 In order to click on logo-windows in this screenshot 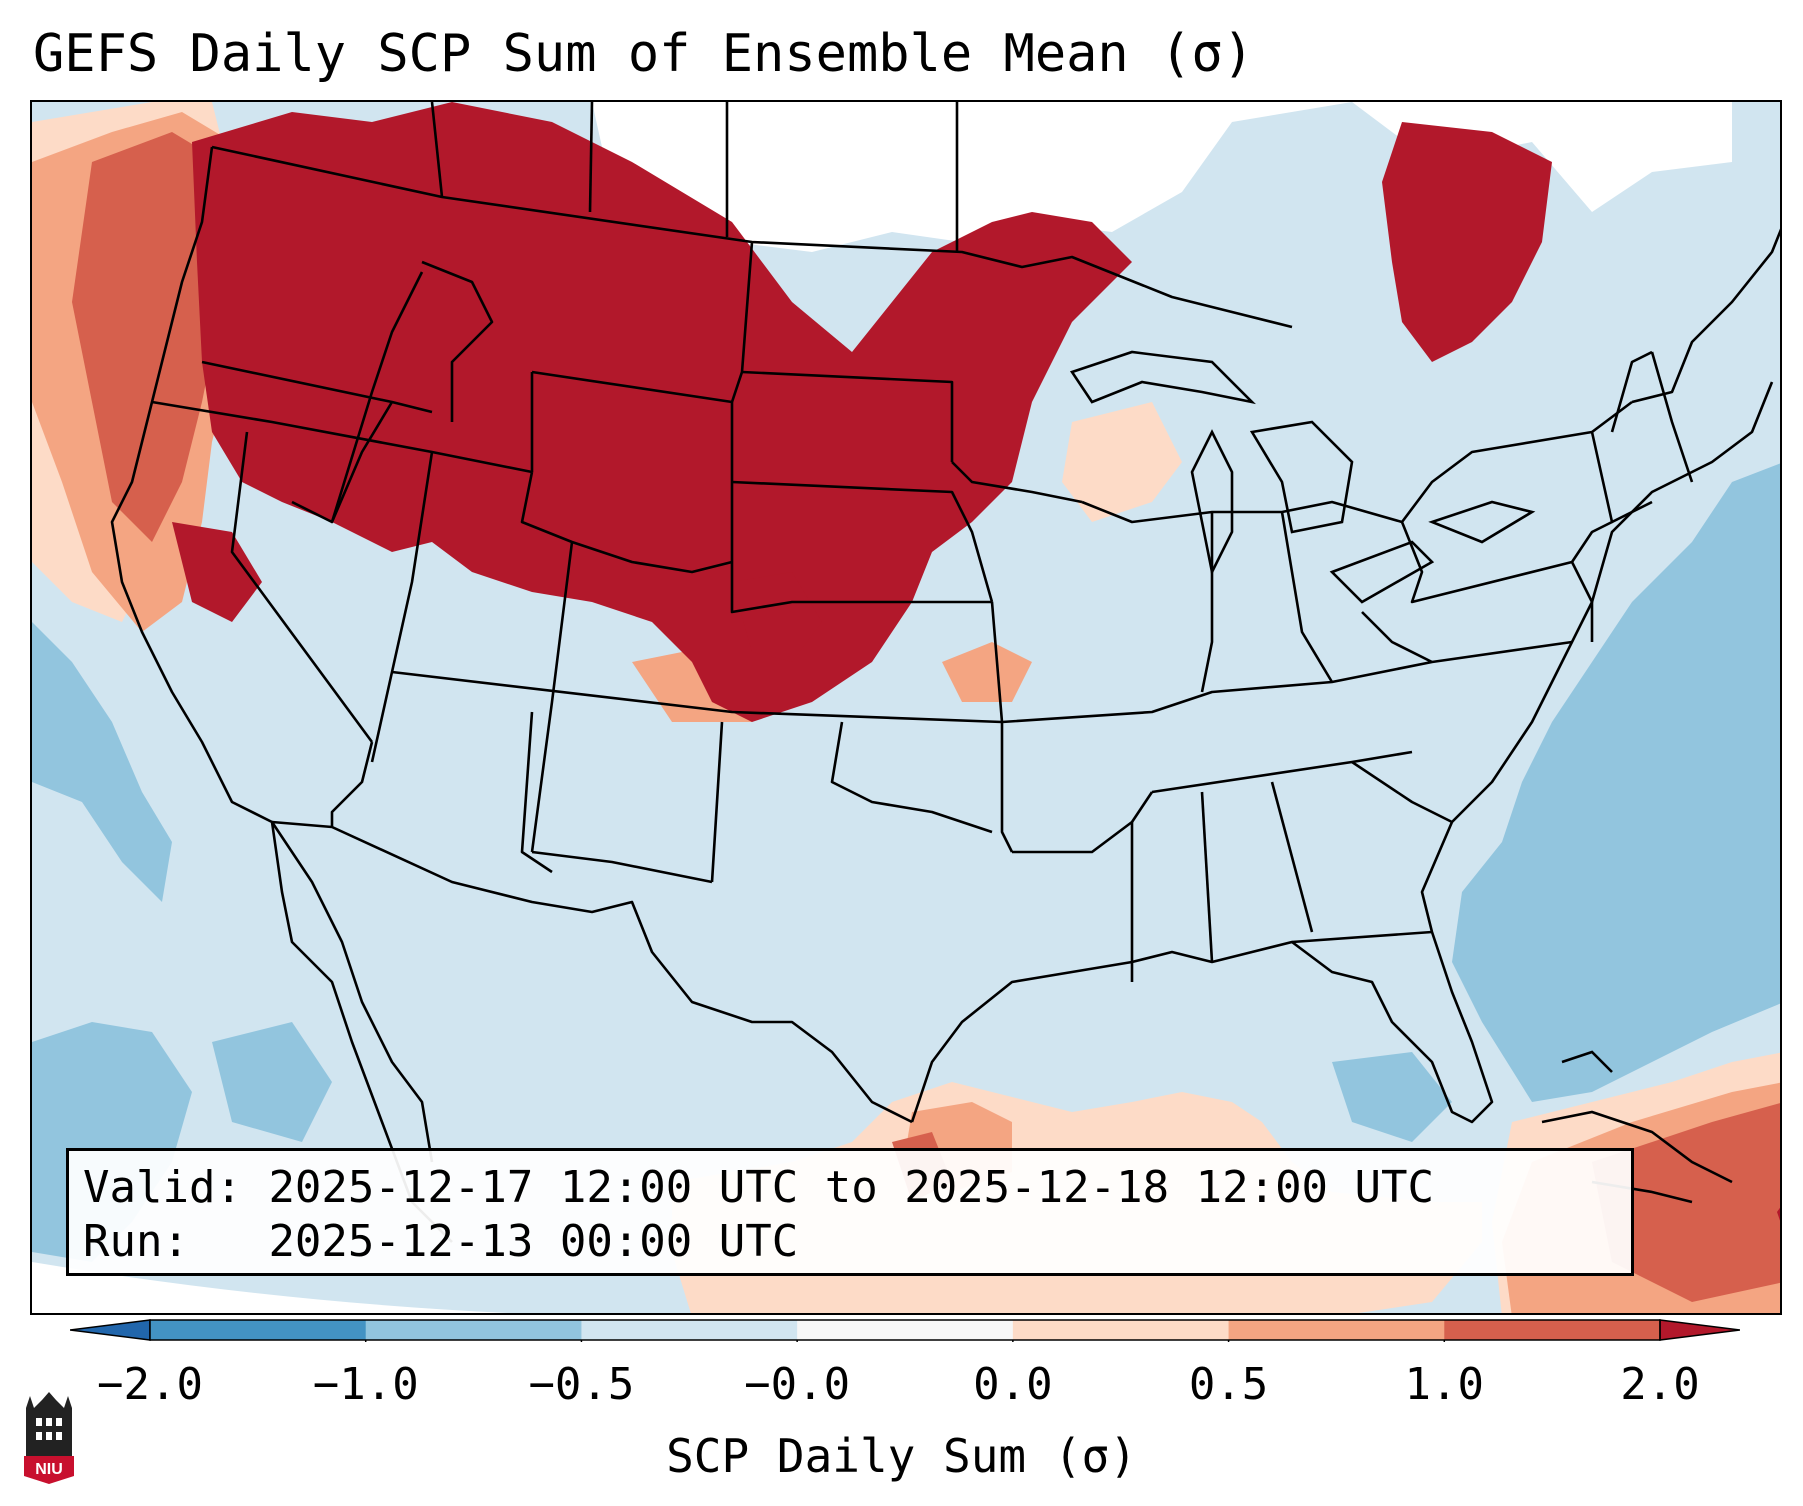, I will do `click(49, 1429)`.